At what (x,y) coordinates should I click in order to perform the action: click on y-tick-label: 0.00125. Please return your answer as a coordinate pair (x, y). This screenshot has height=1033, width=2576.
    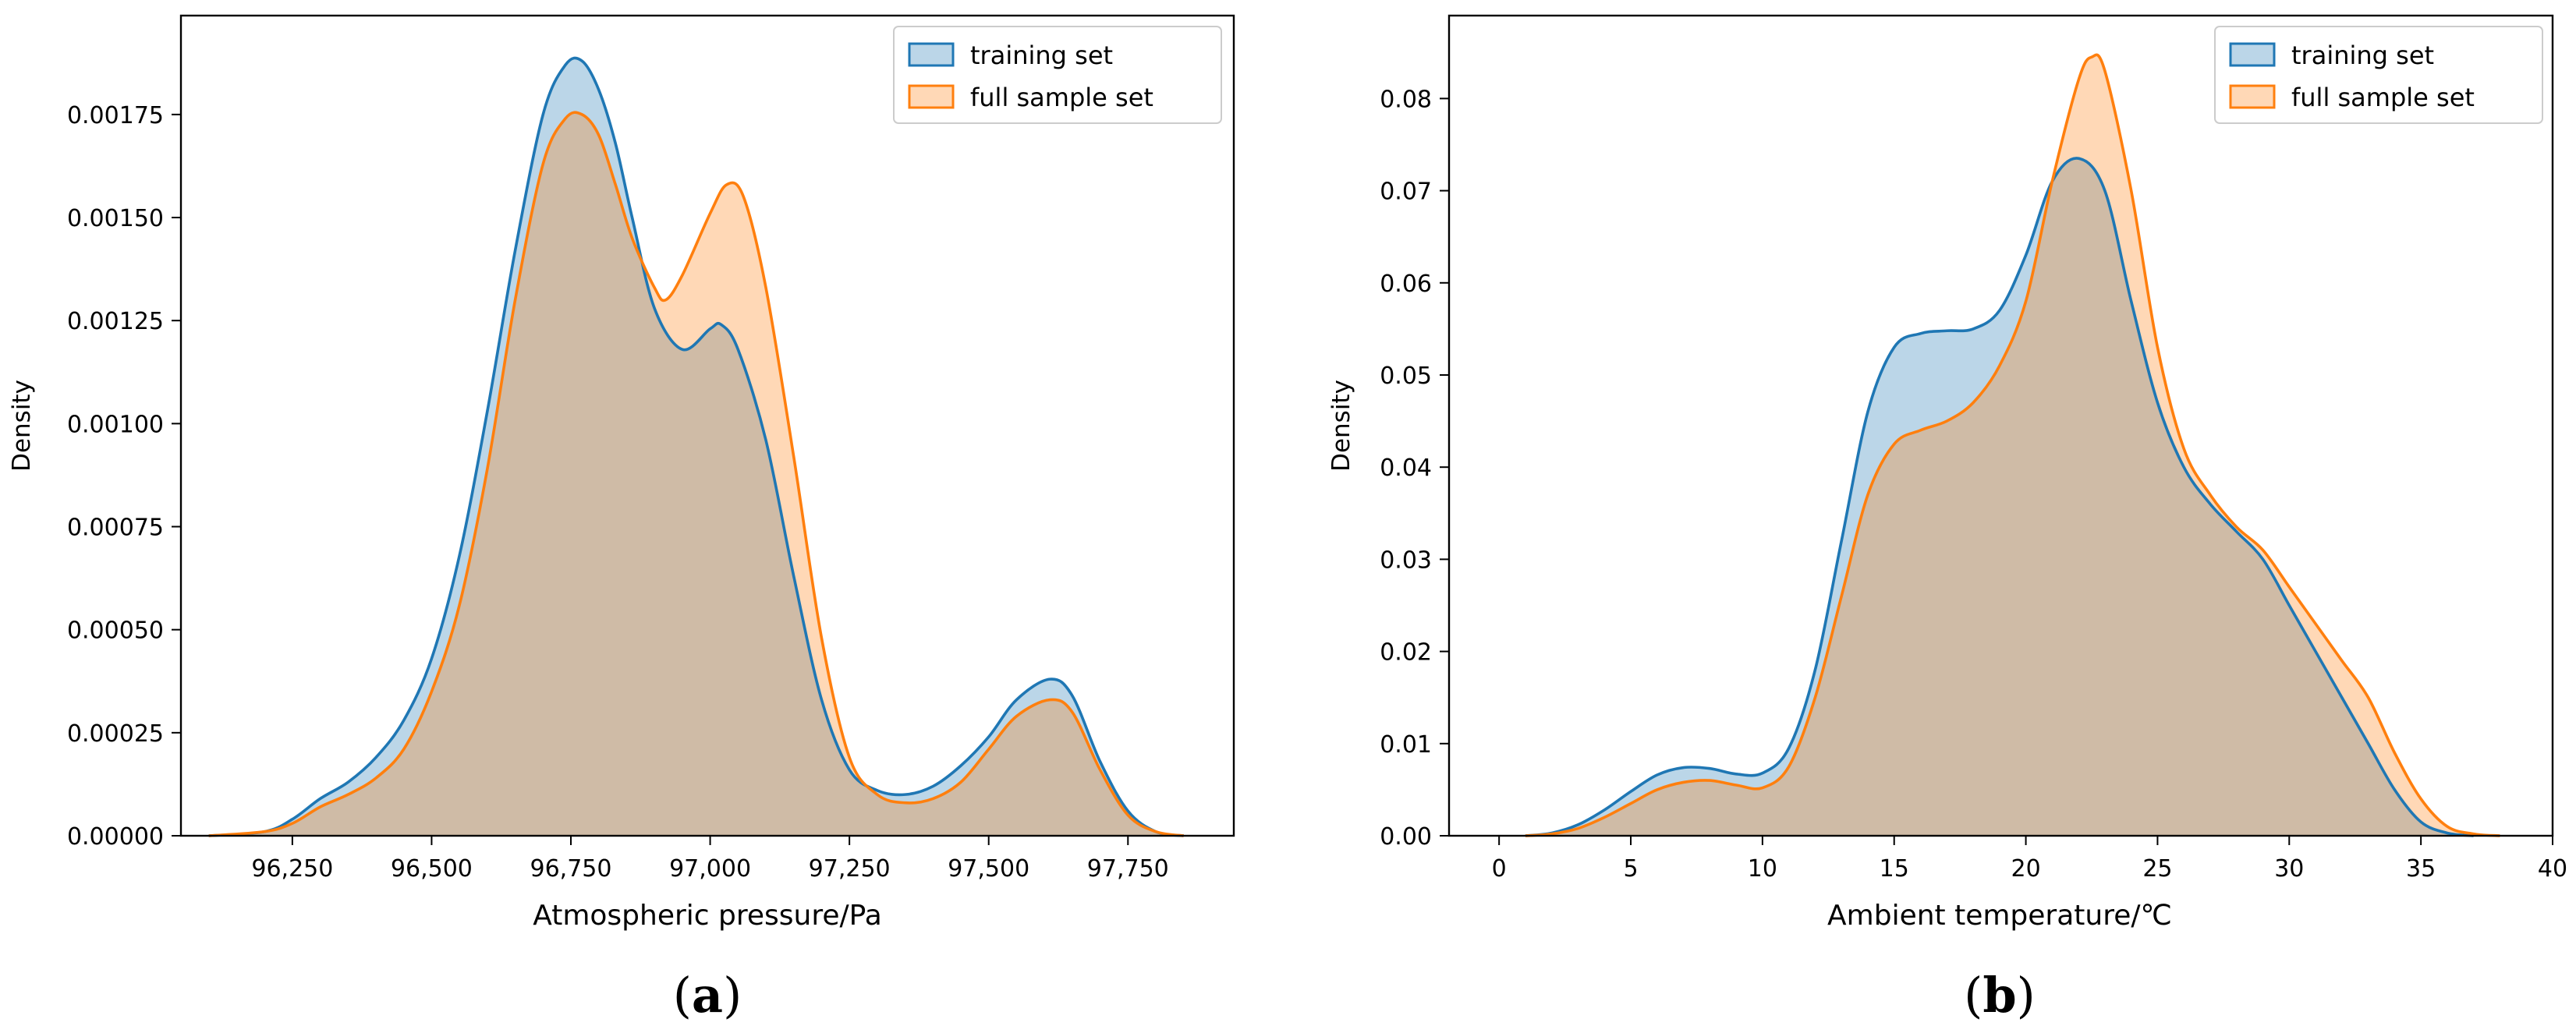
    Looking at the image, I should click on (115, 321).